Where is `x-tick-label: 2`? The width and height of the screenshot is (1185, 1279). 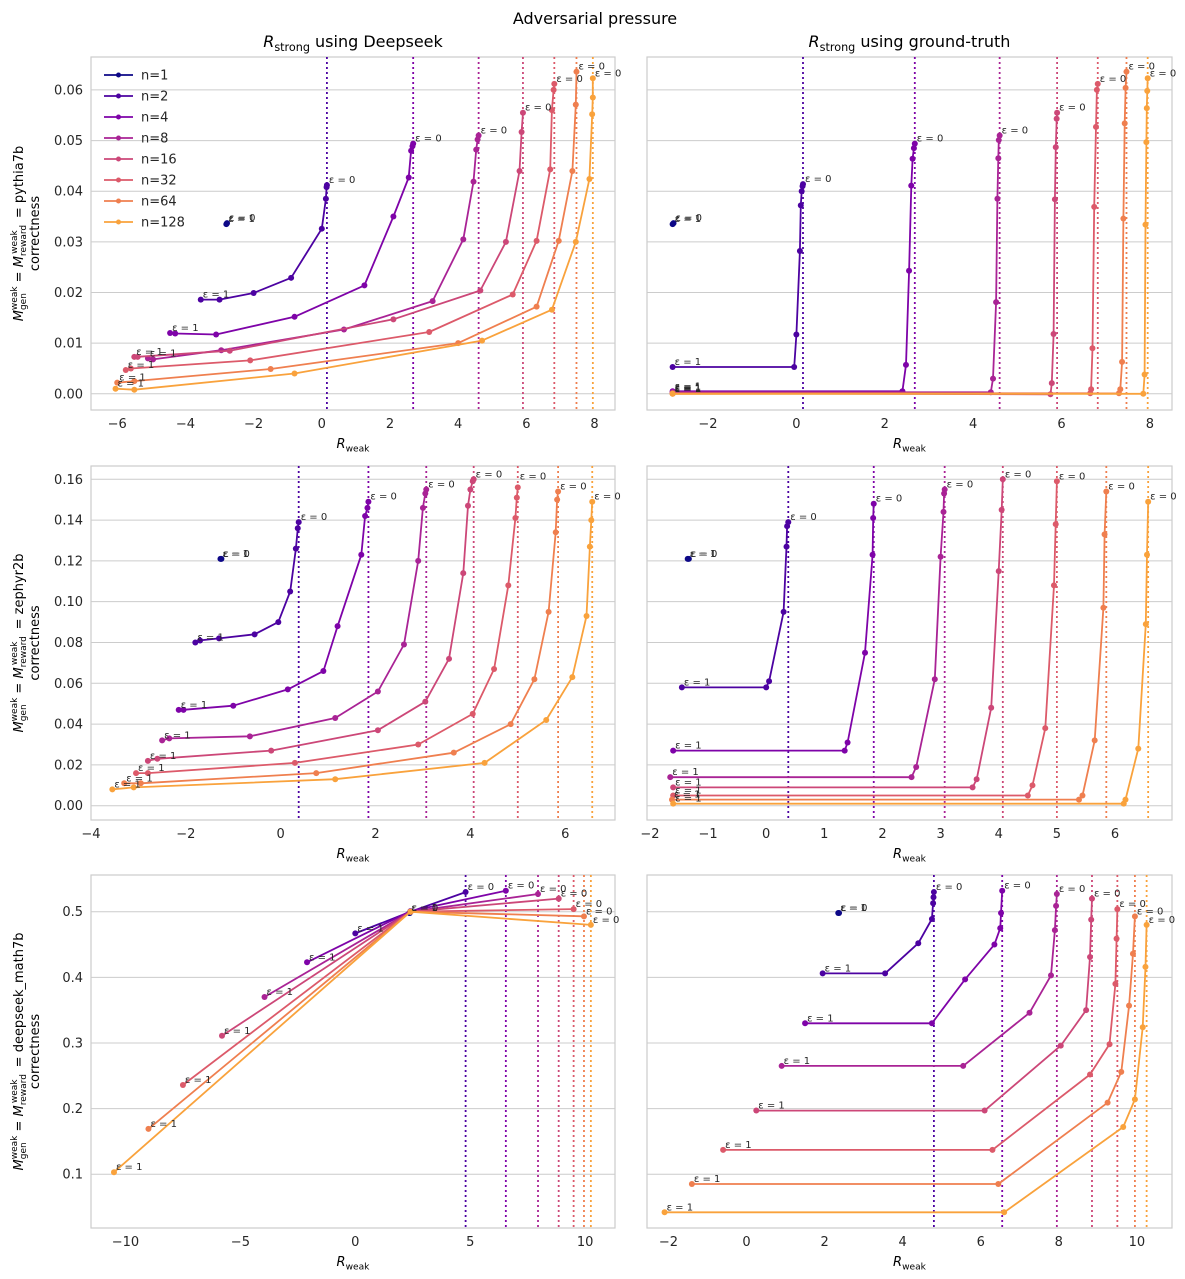 x-tick-label: 2 is located at coordinates (882, 834).